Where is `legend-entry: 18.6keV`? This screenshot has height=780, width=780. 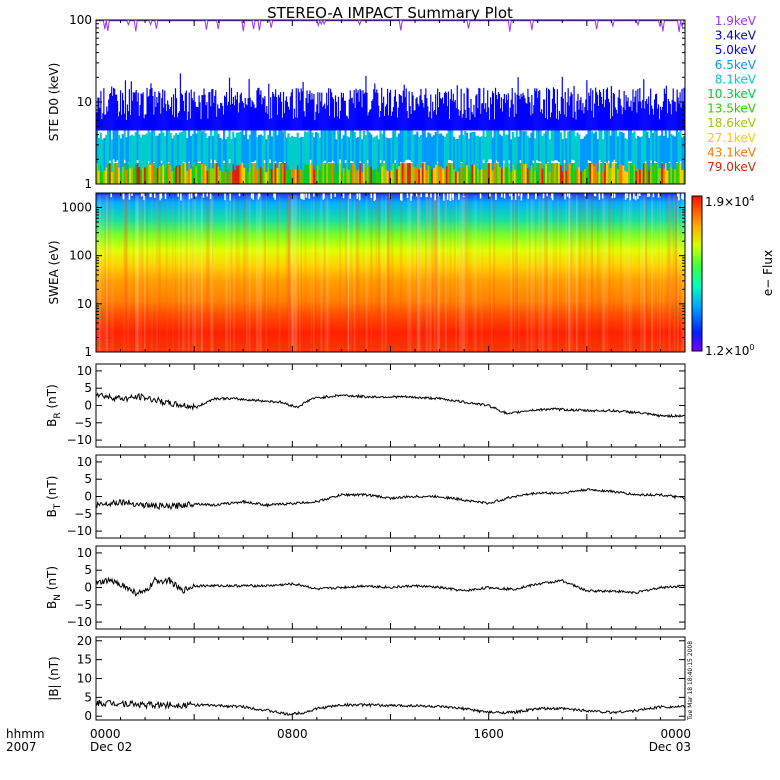 legend-entry: 18.6keV is located at coordinates (732, 123).